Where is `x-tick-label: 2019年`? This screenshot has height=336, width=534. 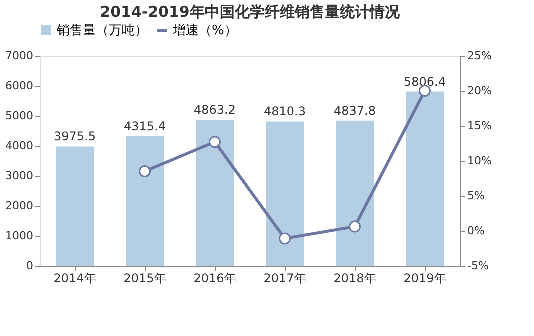
x-tick-label: 2019年 is located at coordinates (425, 279).